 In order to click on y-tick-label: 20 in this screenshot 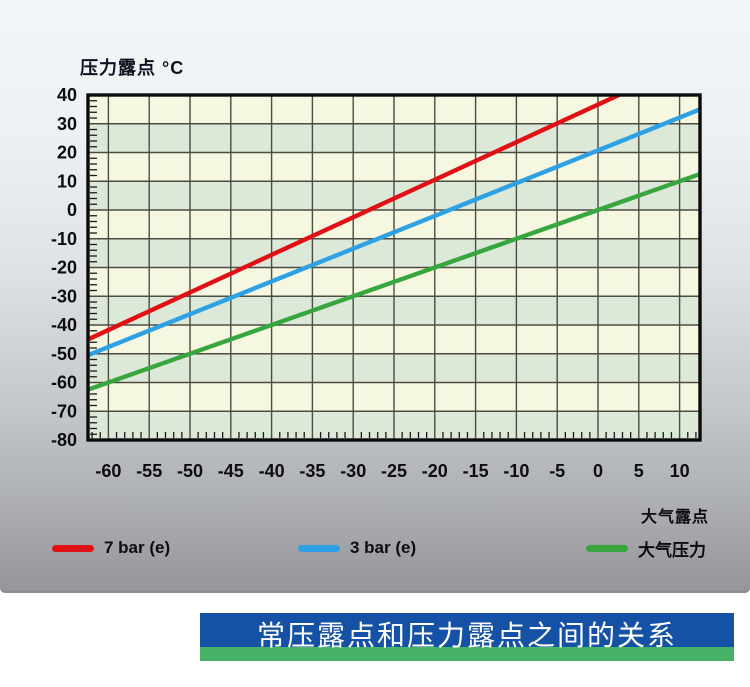, I will do `click(67, 153)`.